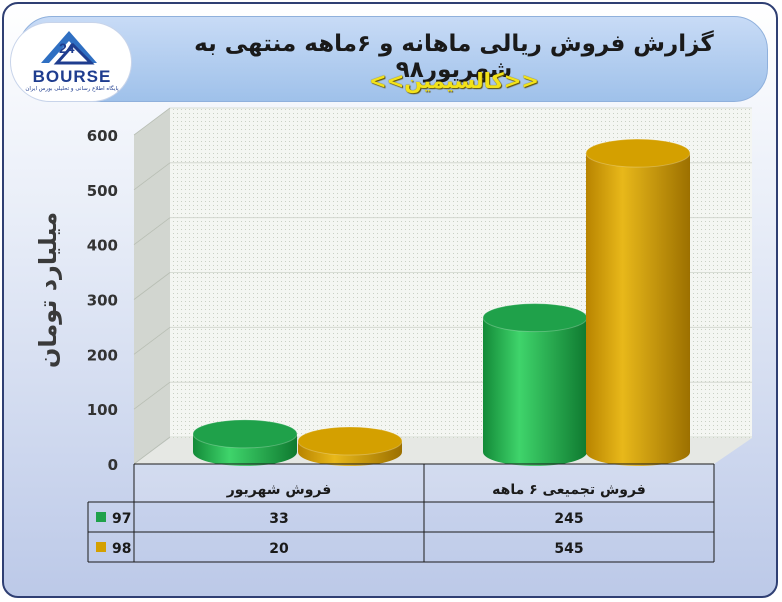  What do you see at coordinates (102, 301) in the screenshot?
I see `y-tick-label: 300` at bounding box center [102, 301].